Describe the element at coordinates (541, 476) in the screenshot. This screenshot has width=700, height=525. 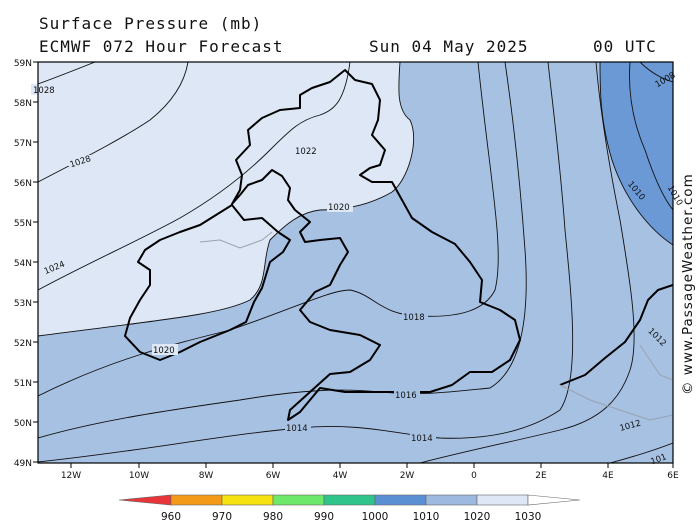
I see `lon-label: 2E` at that location.